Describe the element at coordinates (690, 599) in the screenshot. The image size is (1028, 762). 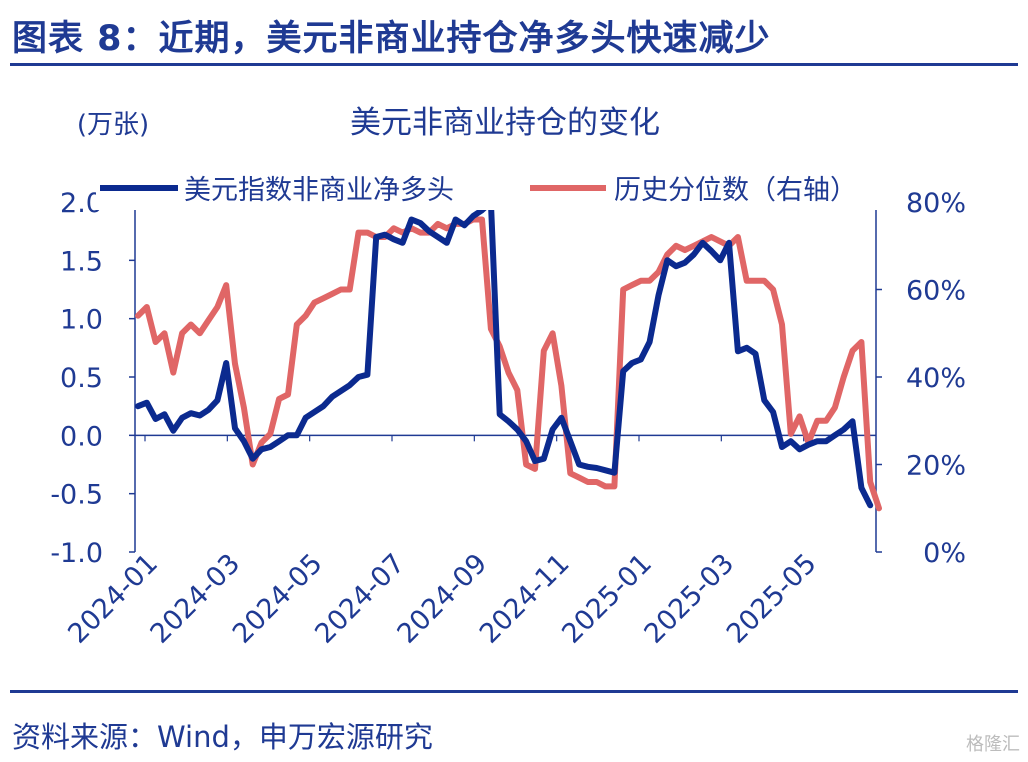
I see `x-tick-label: 2025-03` at that location.